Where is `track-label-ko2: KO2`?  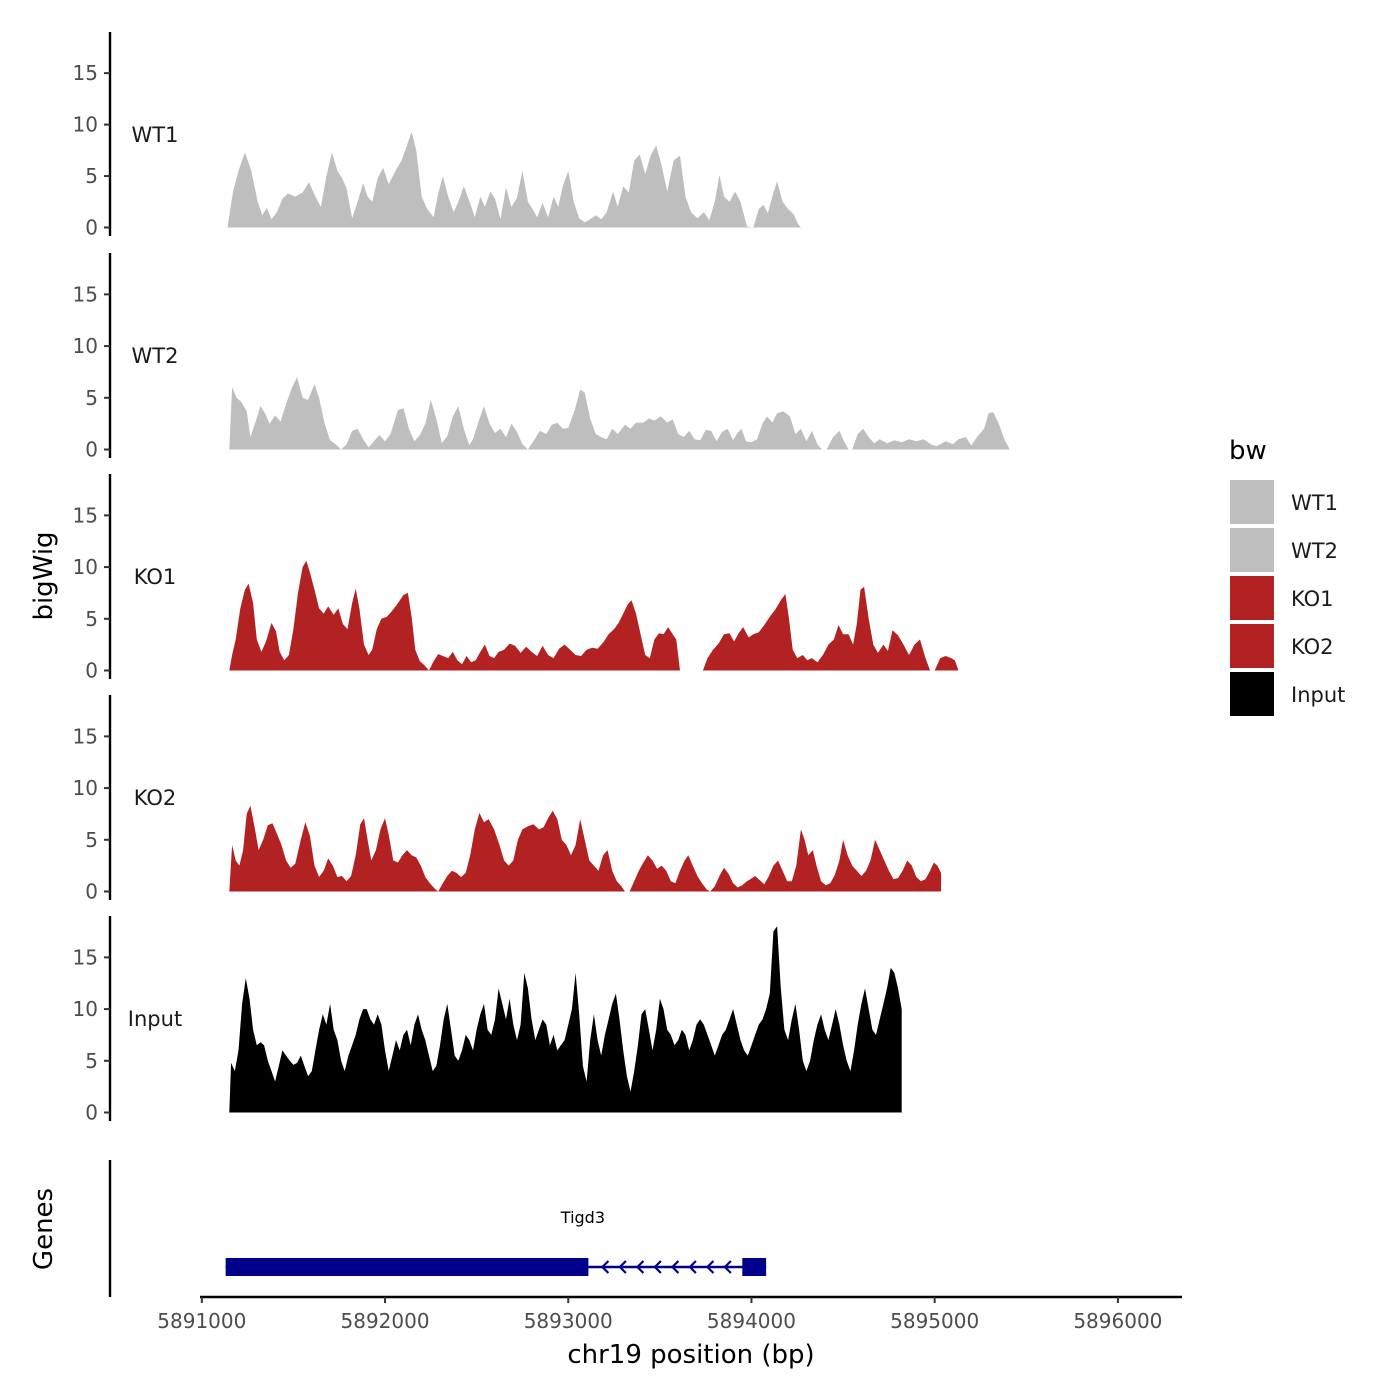
track-label-ko2: KO2 is located at coordinates (155, 798).